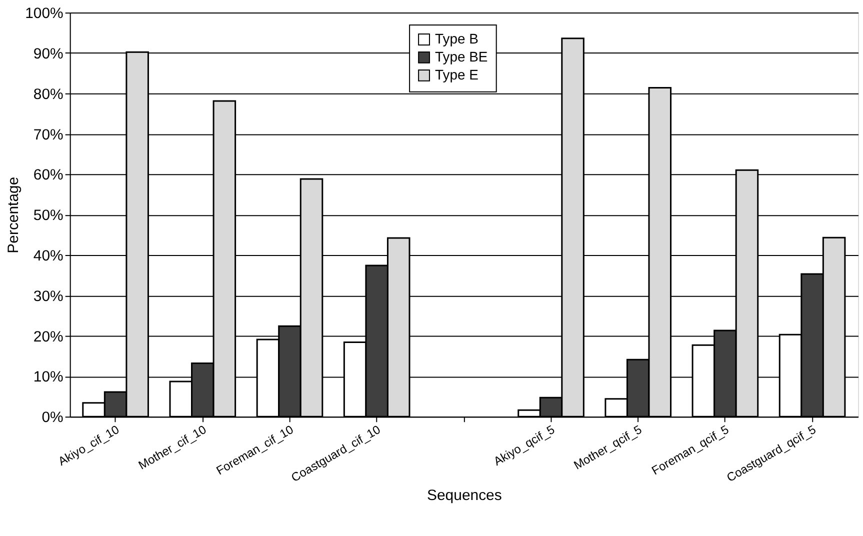  Describe the element at coordinates (48, 215) in the screenshot. I see `y-tick-label: 50%` at that location.